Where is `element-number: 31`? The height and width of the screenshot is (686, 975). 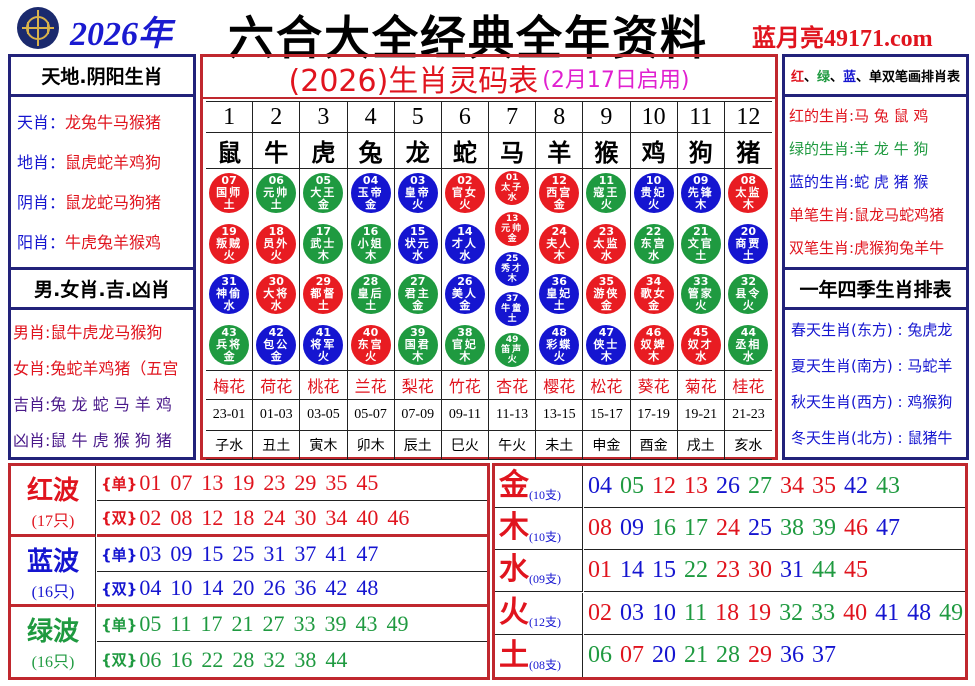 element-number: 31 is located at coordinates (792, 570).